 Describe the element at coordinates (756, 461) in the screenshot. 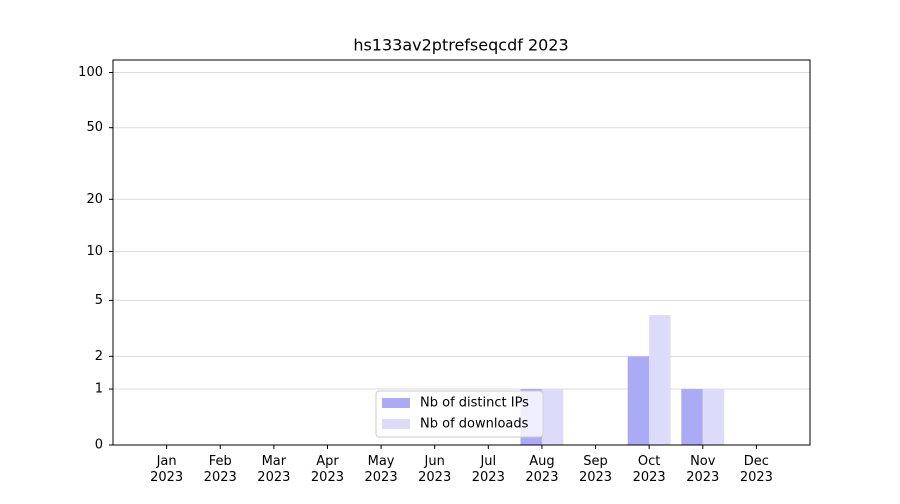

I see `x-tick-line: Dec` at that location.